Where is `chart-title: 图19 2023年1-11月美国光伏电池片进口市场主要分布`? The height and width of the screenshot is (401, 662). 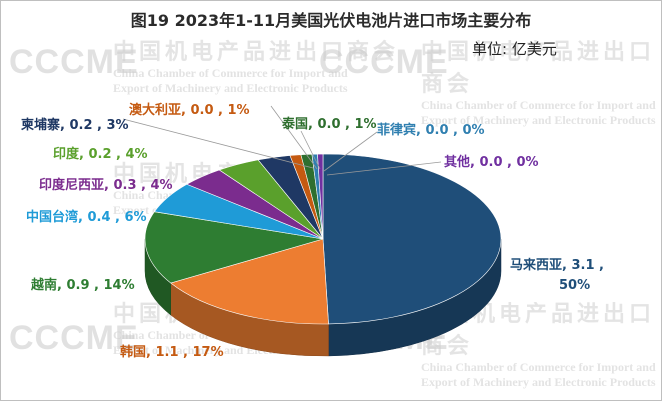 chart-title: 图19 2023年1-11月美国光伏电池片进口市场主要分布 is located at coordinates (331, 20).